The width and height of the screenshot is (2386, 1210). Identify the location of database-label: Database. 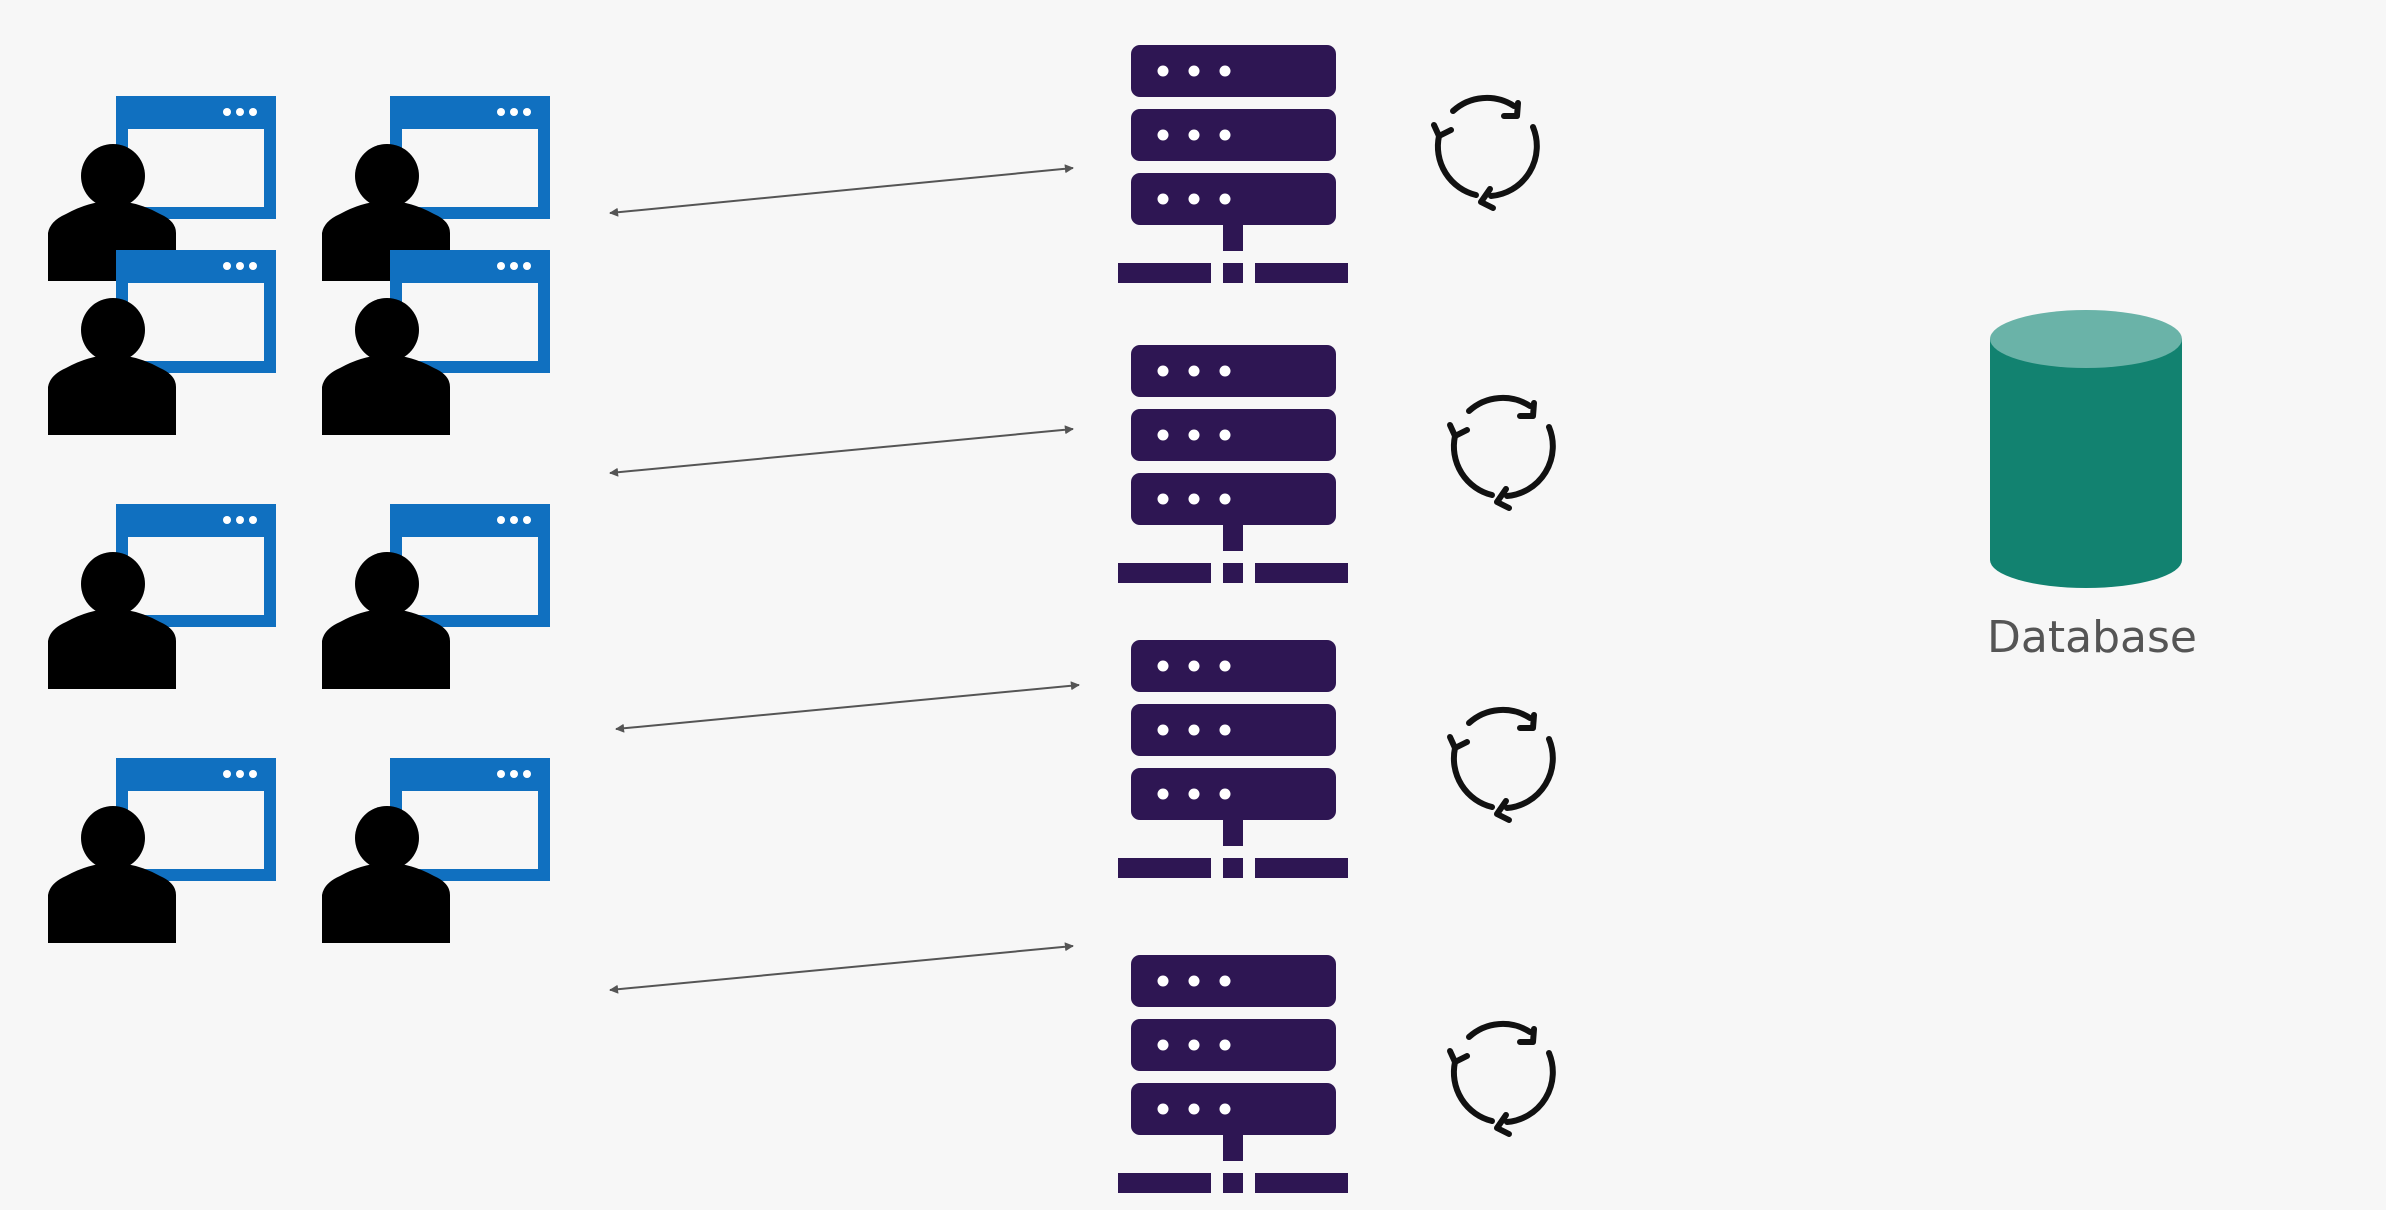
(2092, 637).